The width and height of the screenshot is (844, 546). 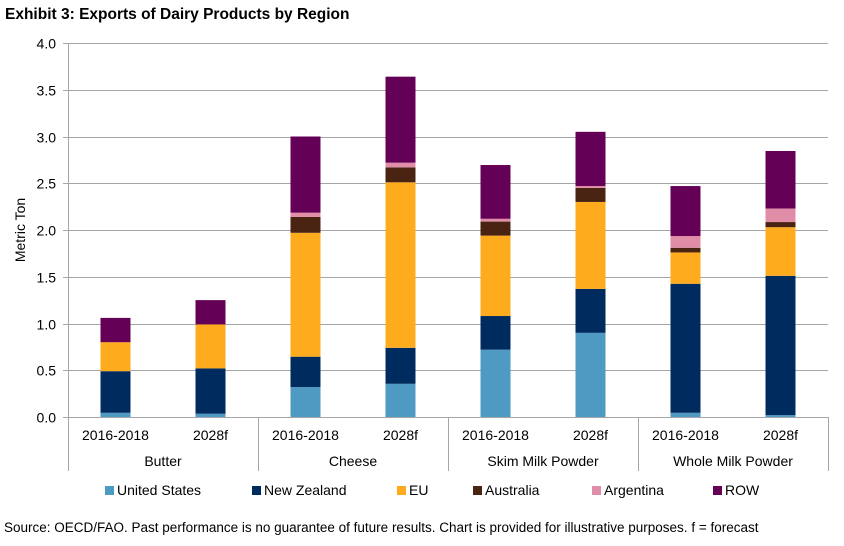 I want to click on y-tick-label: 3.5, so click(x=47, y=91).